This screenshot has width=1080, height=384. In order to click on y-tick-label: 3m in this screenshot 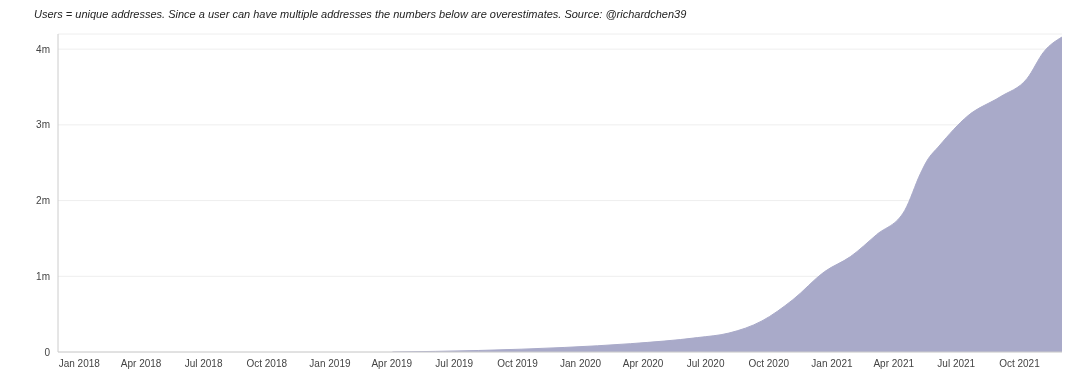, I will do `click(43, 125)`.